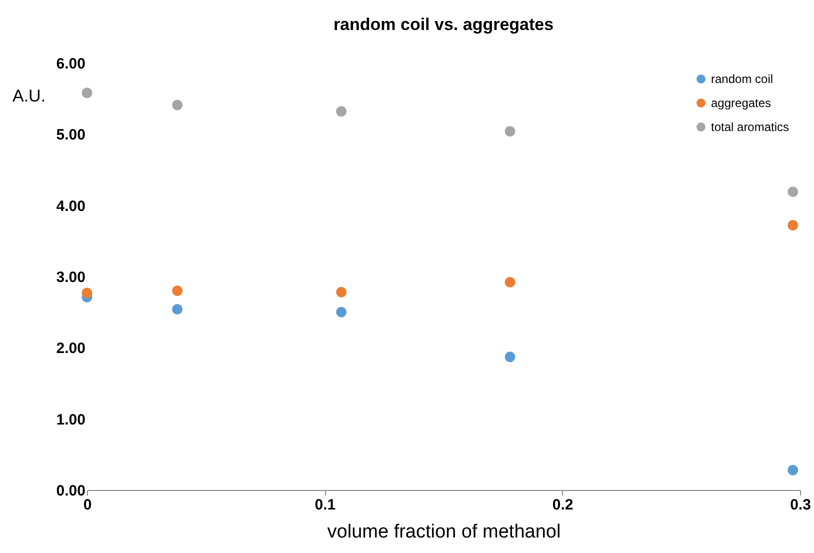 The height and width of the screenshot is (553, 814). Describe the element at coordinates (71, 277) in the screenshot. I see `y-tick-label: 3.00` at that location.